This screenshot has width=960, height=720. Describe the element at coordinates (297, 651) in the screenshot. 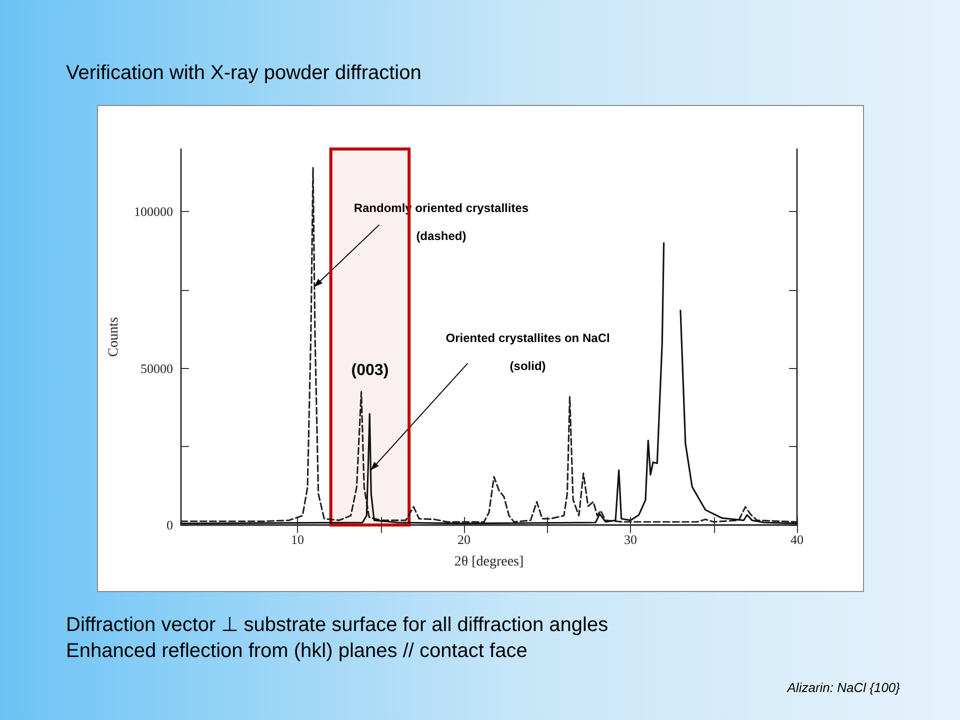

I see `text: Enhanced reflection from (hkl) planes // contact face` at that location.